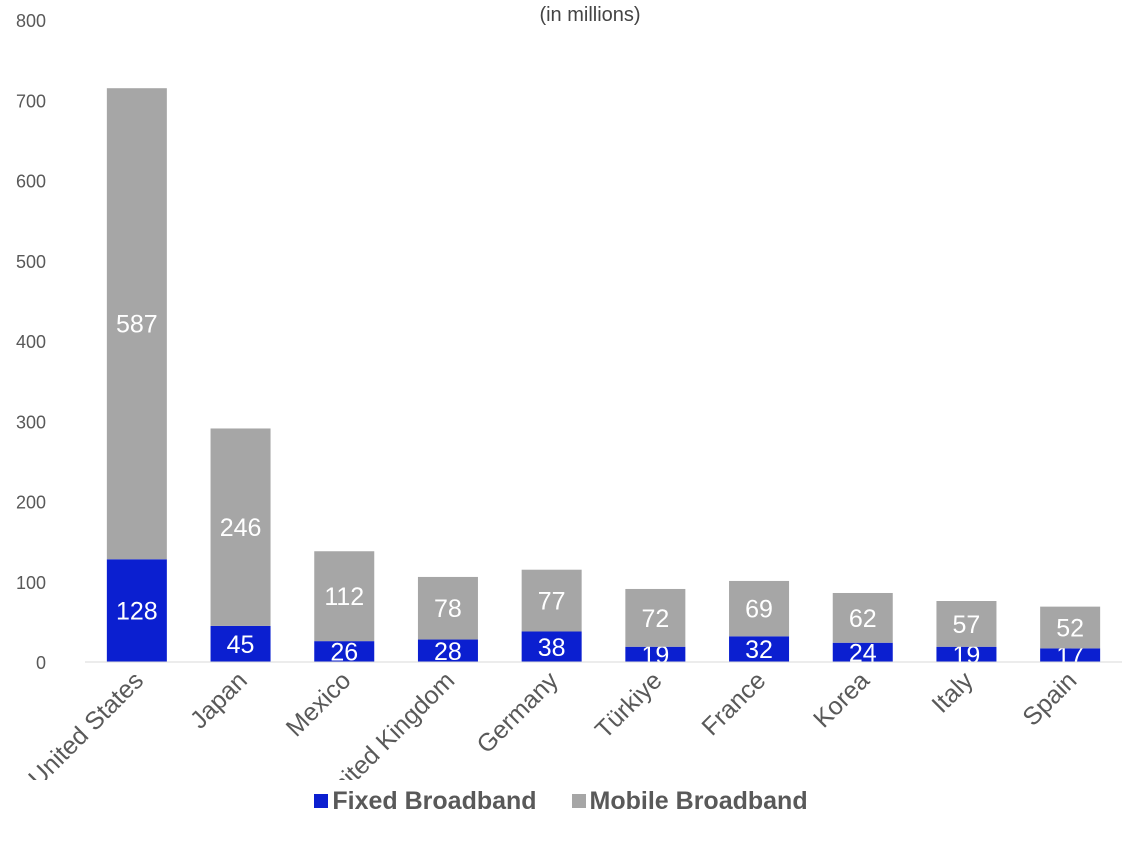 The image size is (1122, 850). Describe the element at coordinates (31, 262) in the screenshot. I see `y-tick-label: 500` at that location.